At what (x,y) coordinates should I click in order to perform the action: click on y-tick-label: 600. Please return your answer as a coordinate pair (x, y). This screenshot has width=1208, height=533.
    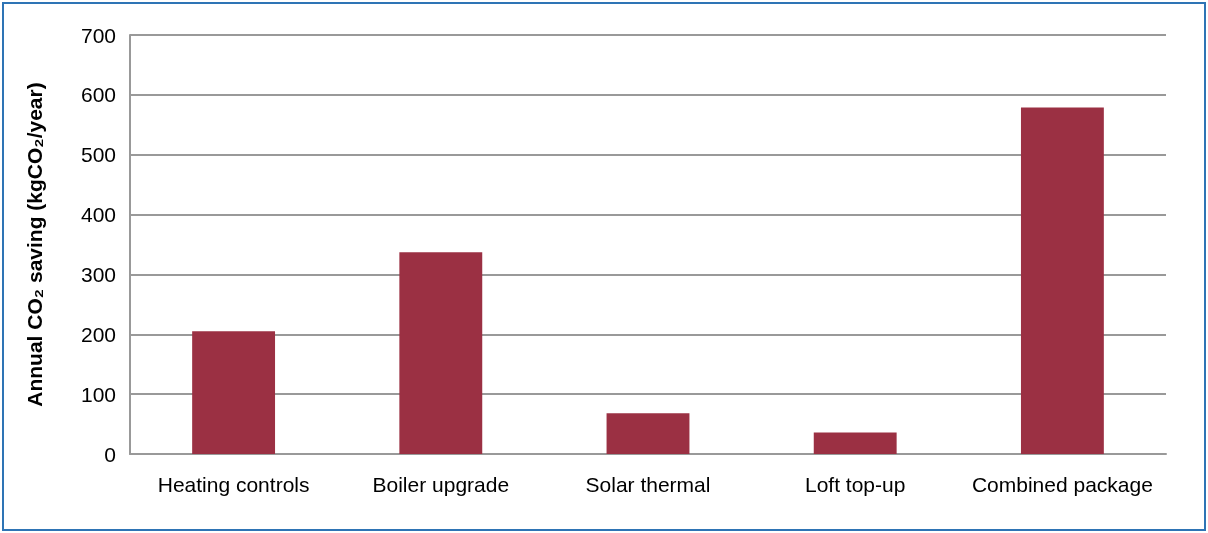
    Looking at the image, I should click on (98, 95).